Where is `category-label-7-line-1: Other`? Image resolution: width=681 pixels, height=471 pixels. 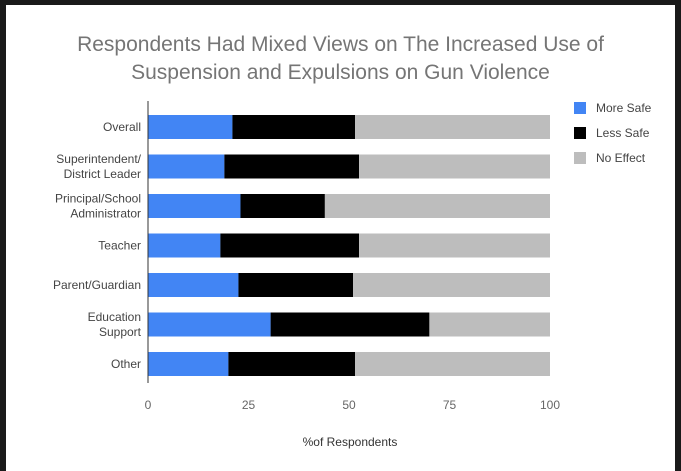 category-label-7-line-1: Other is located at coordinates (126, 364).